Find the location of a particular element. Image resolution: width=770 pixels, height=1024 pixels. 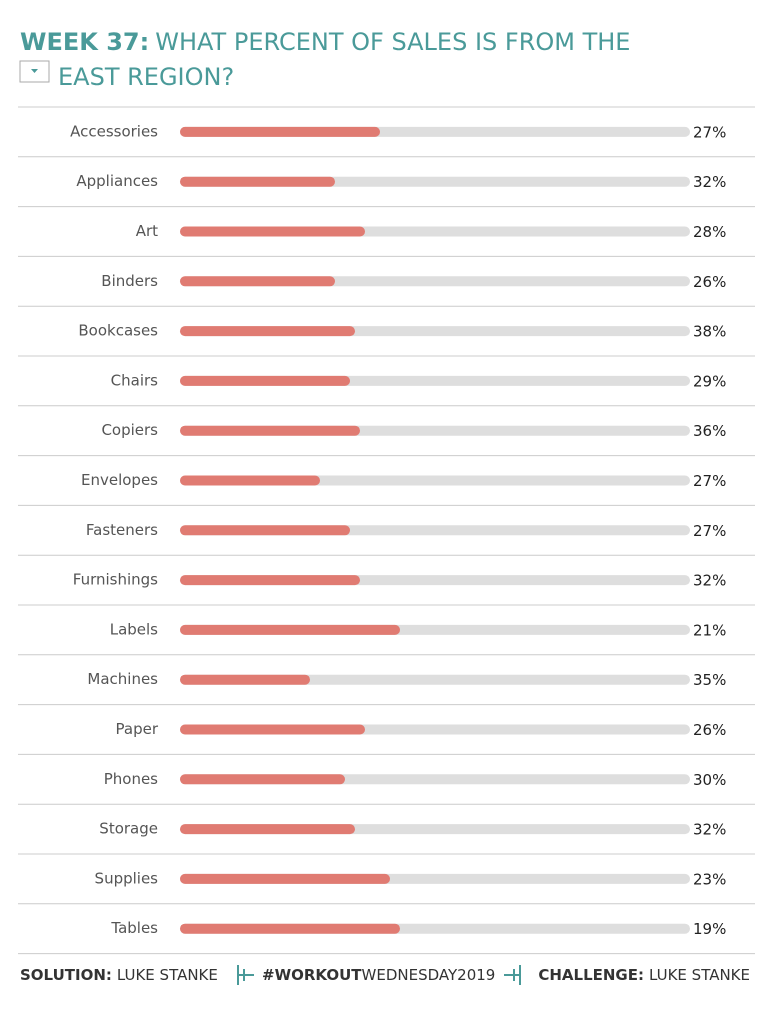

category-label: Chairs is located at coordinates (135, 380).